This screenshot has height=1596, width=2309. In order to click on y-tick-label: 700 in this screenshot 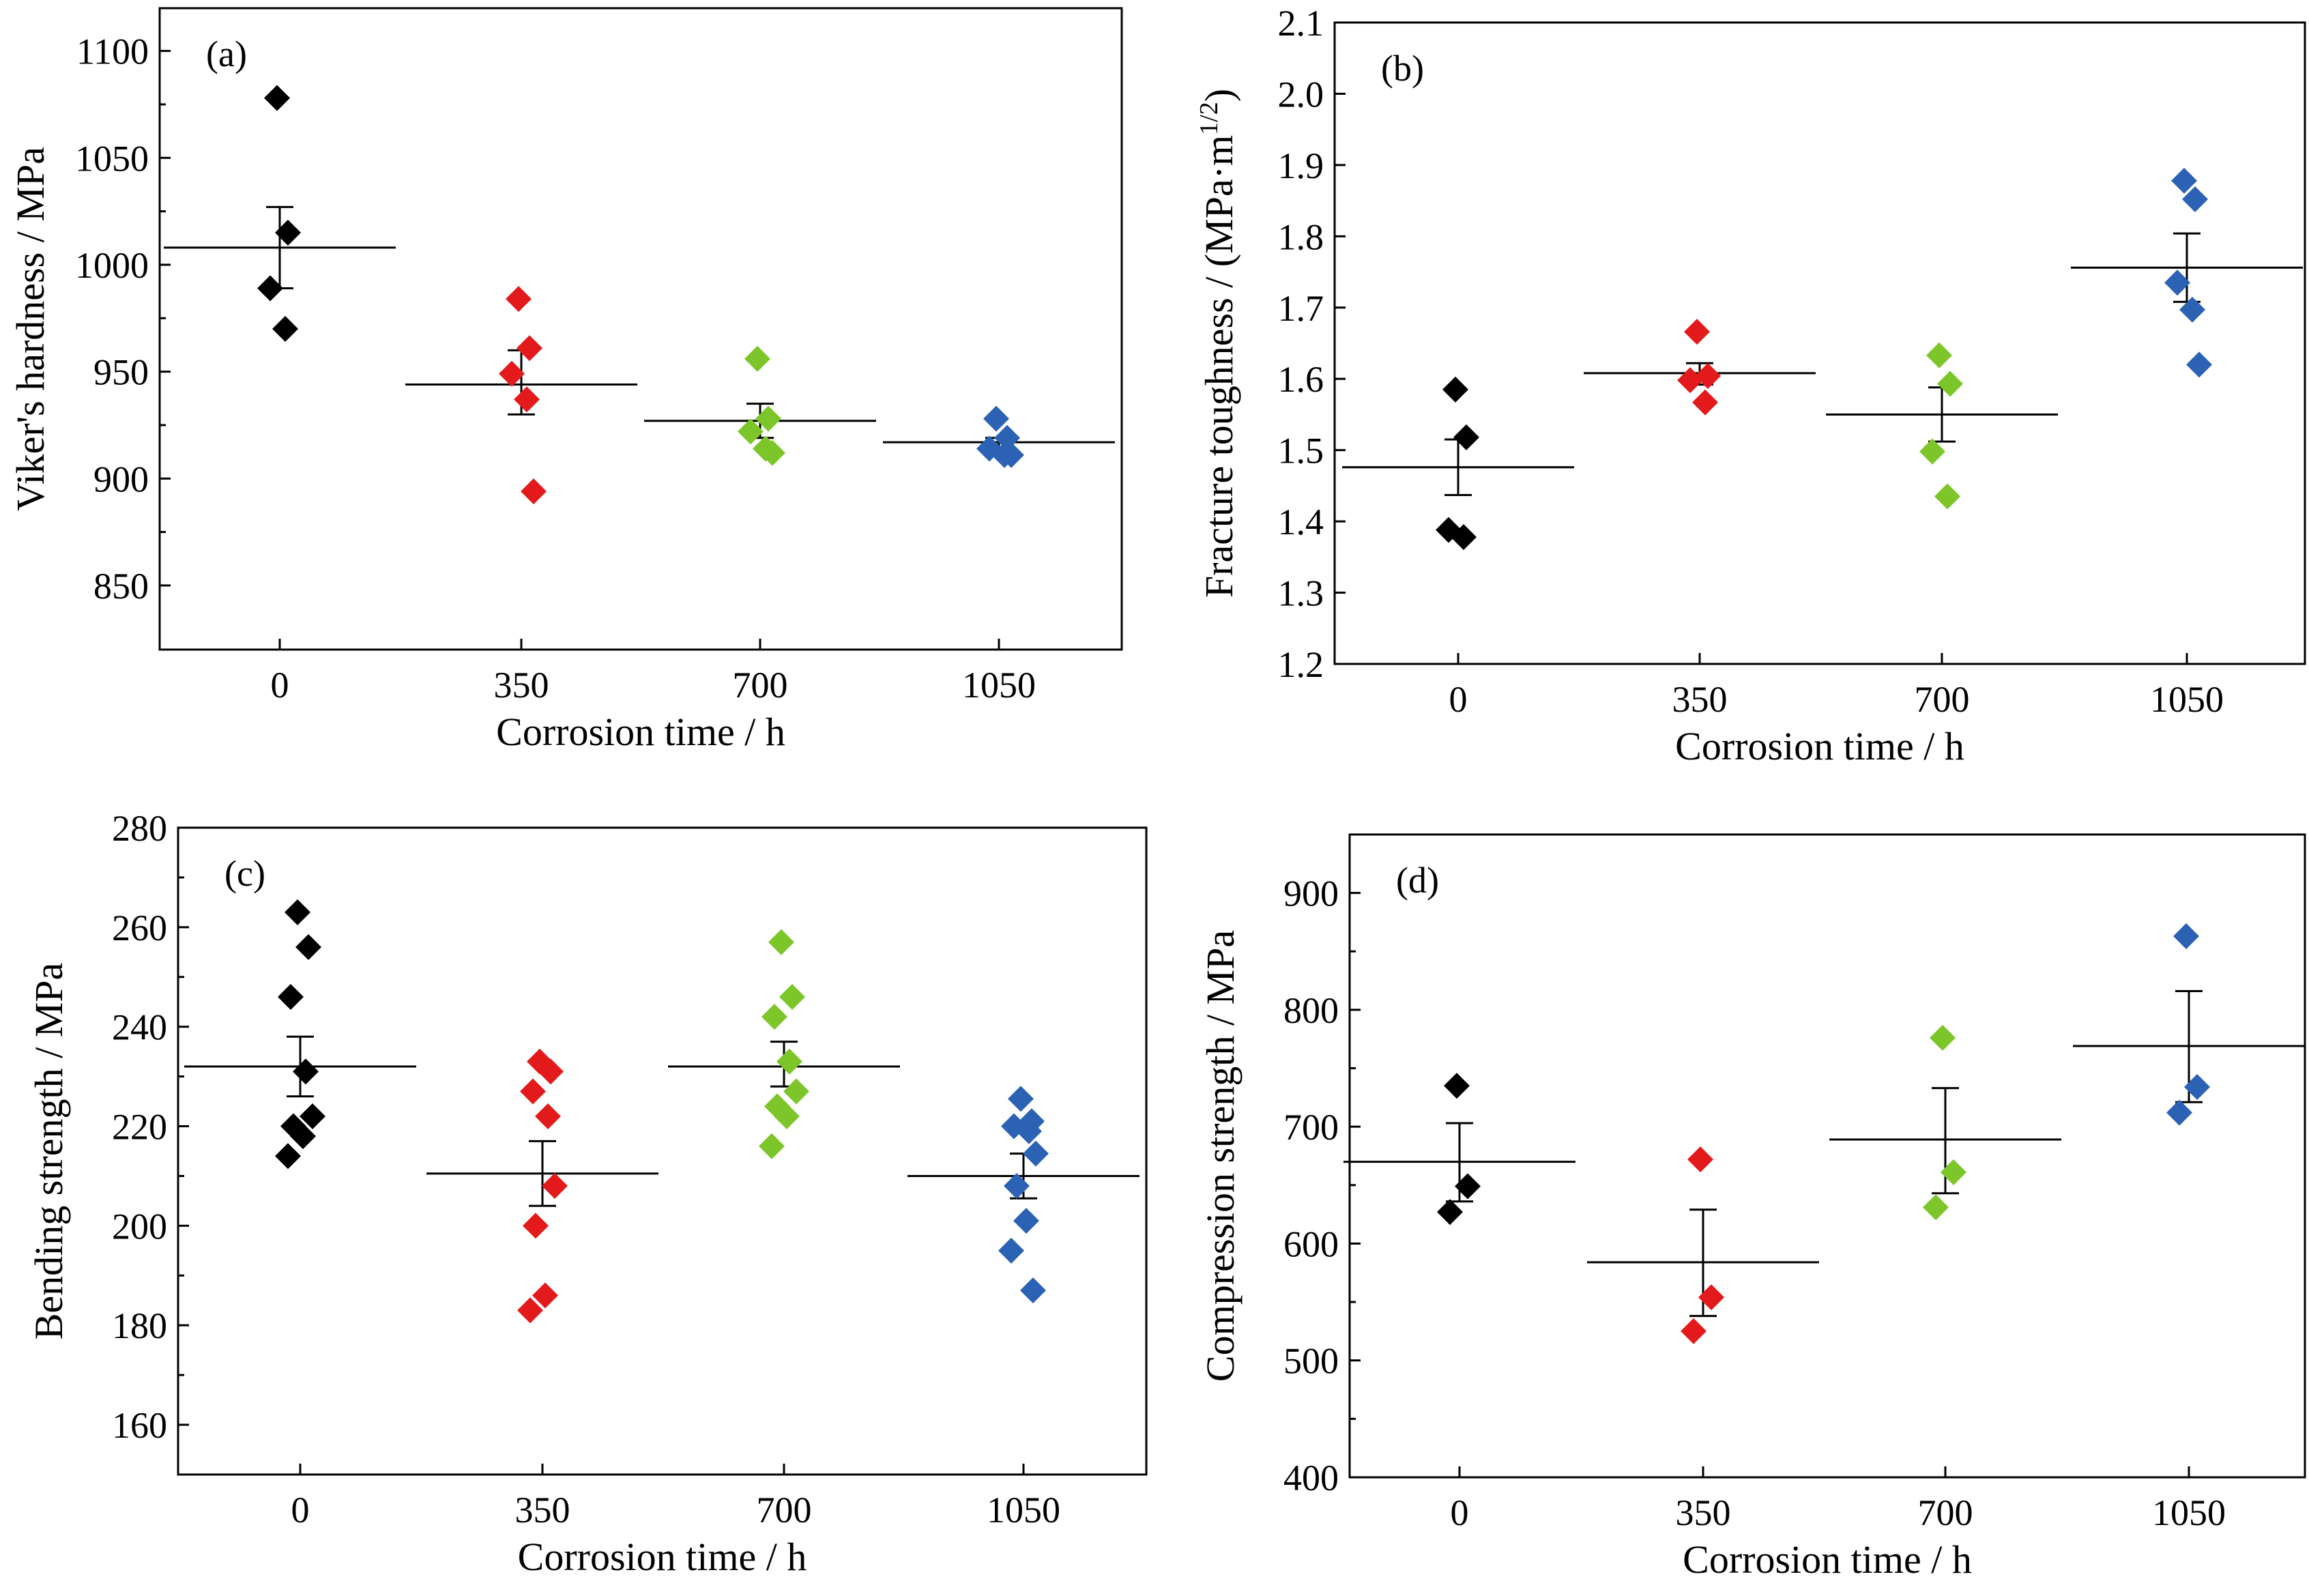, I will do `click(1311, 1127)`.